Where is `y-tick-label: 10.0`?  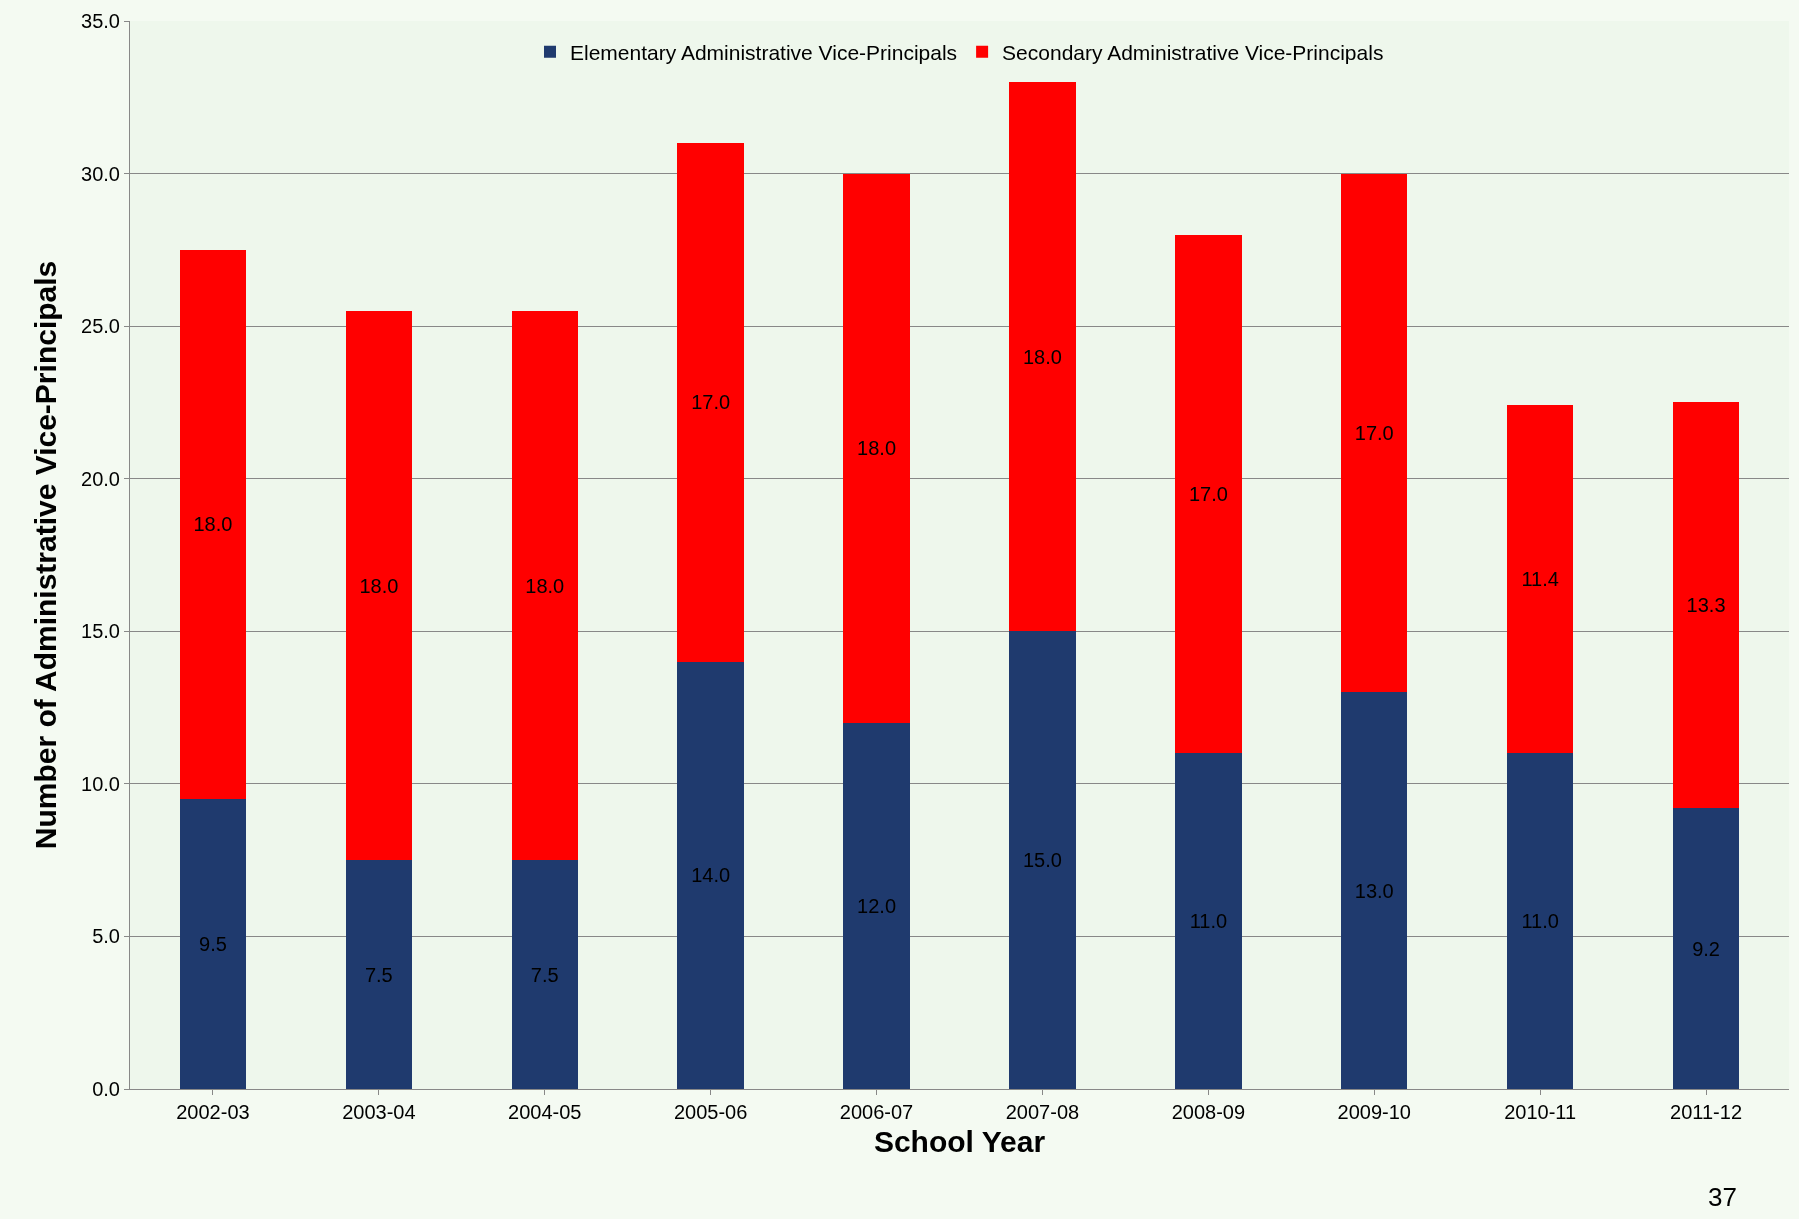 y-tick-label: 10.0 is located at coordinates (100, 783).